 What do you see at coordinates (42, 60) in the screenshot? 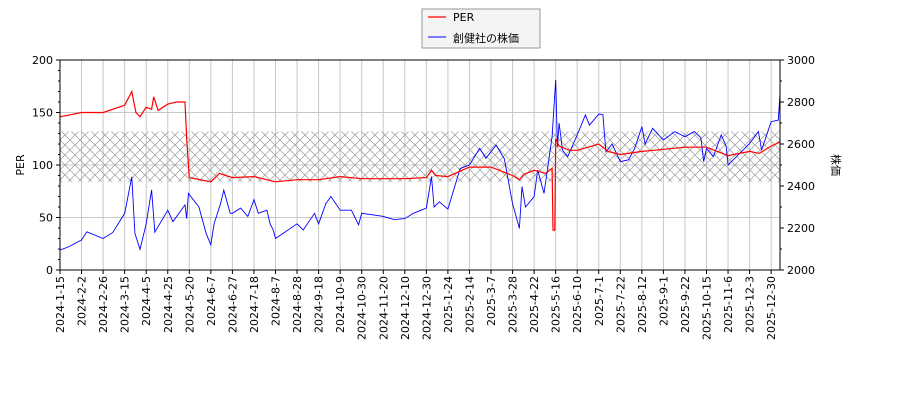
I see `y-left-tick-label: 200` at bounding box center [42, 60].